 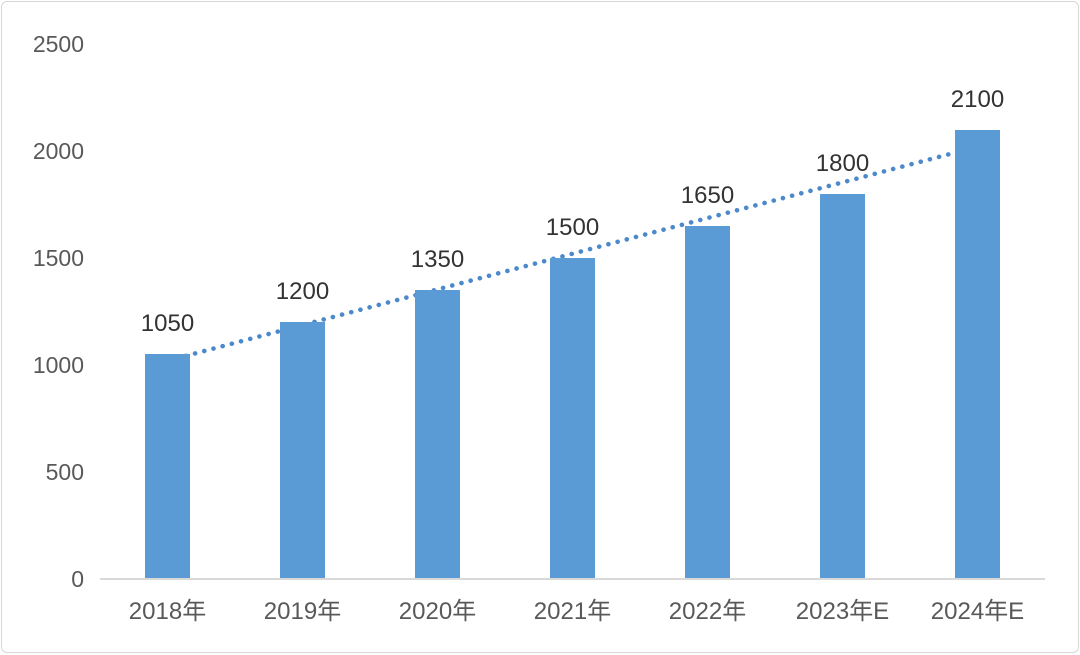 I want to click on x-axis-category-label: 2018年, so click(x=167, y=611).